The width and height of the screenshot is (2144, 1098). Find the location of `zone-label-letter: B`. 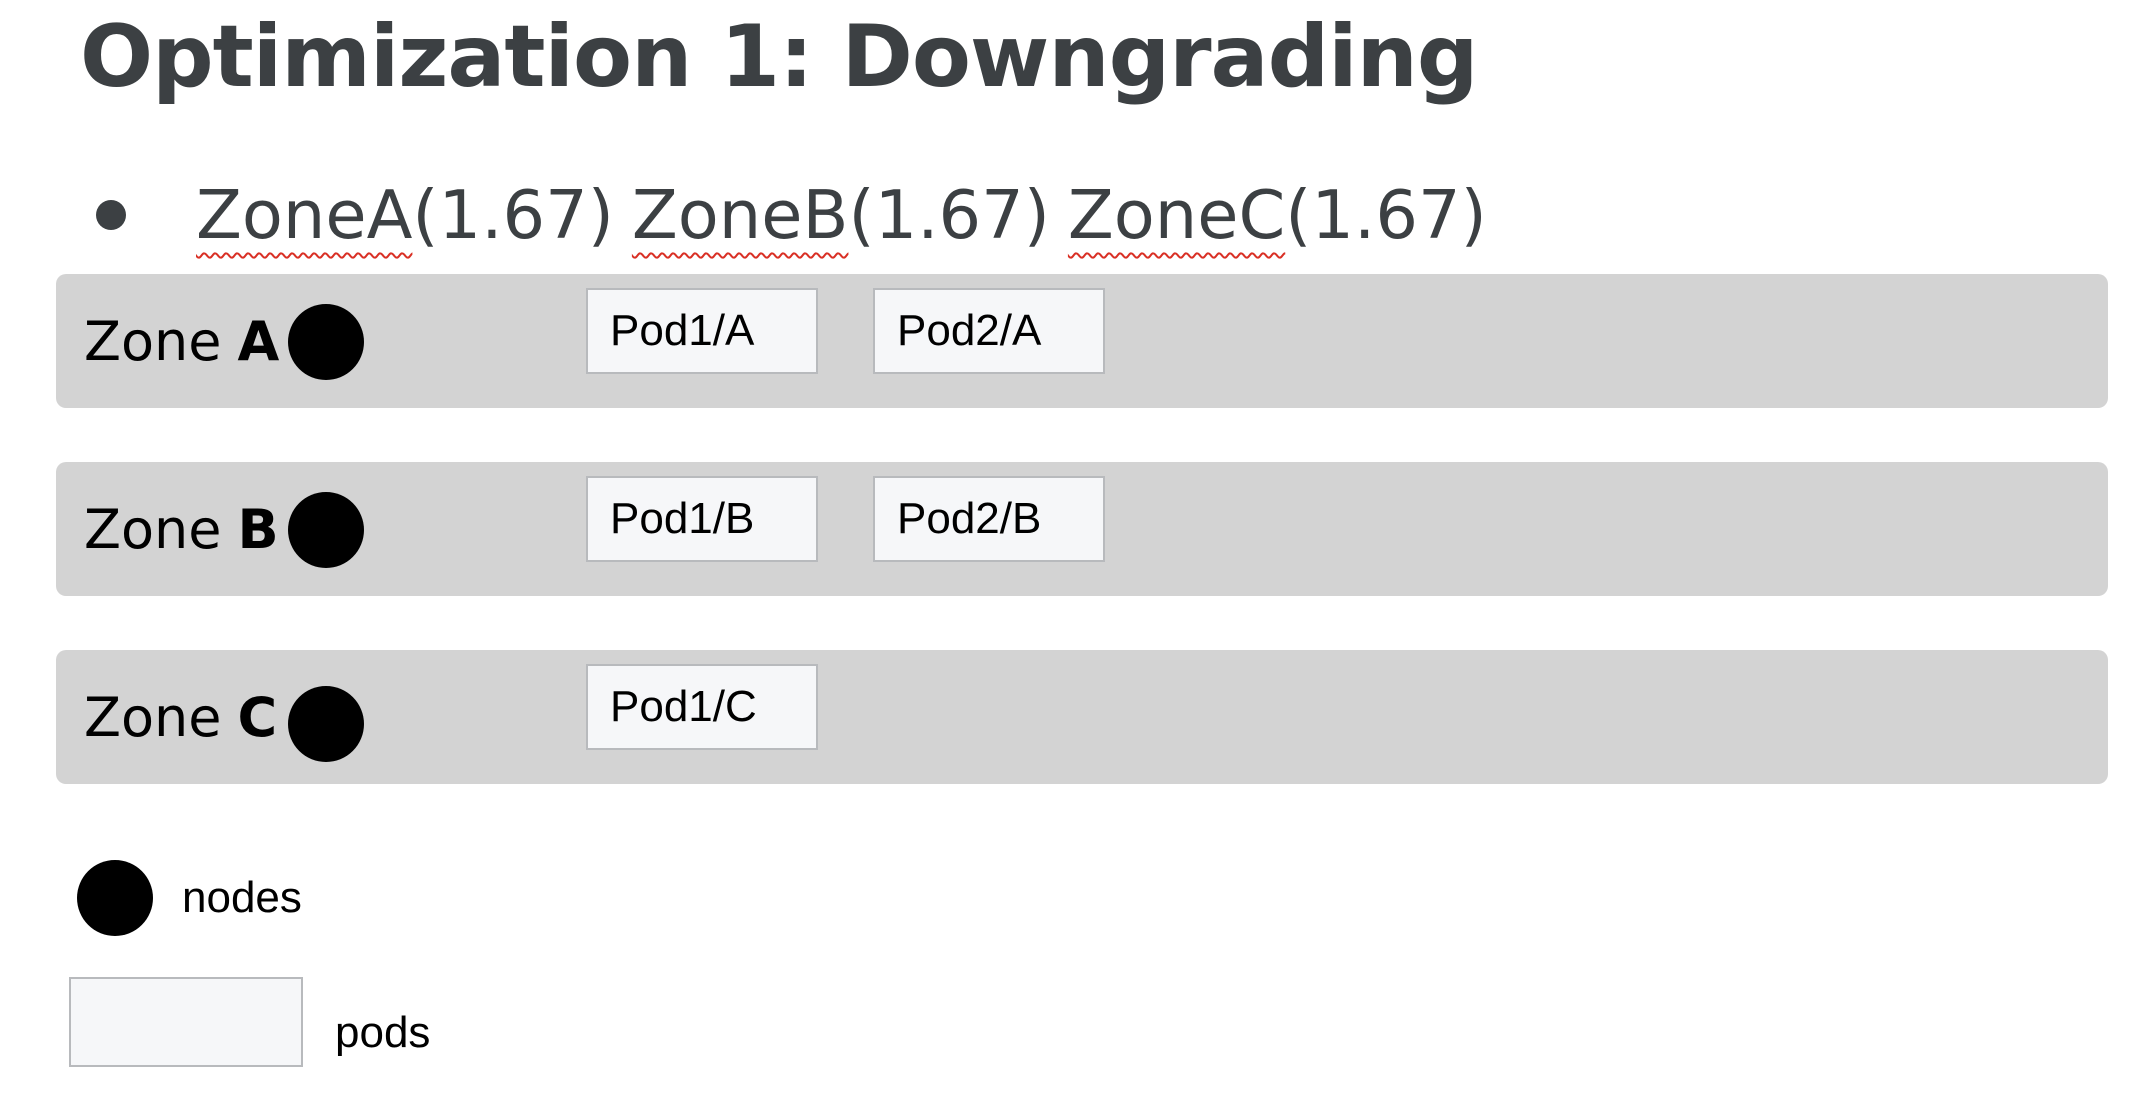

zone-label-letter: B is located at coordinates (258, 529).